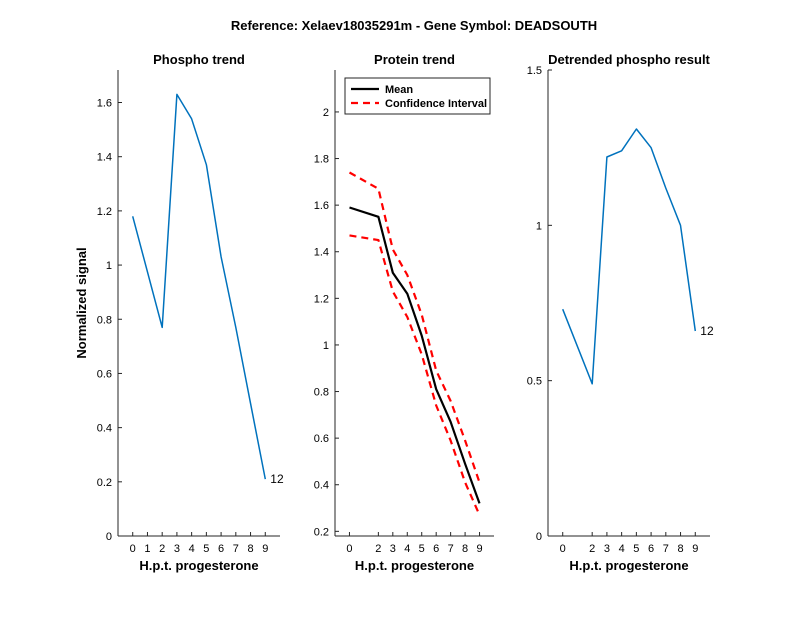  Describe the element at coordinates (415, 375) in the screenshot. I see `series-line-confidence-lower` at that location.